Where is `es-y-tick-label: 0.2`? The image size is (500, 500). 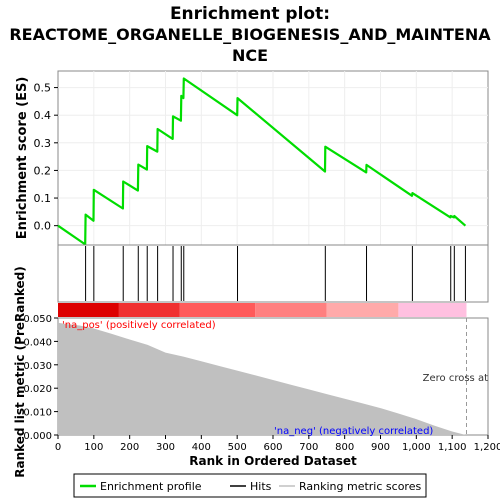
es-y-tick-label: 0.2 is located at coordinates (43, 170).